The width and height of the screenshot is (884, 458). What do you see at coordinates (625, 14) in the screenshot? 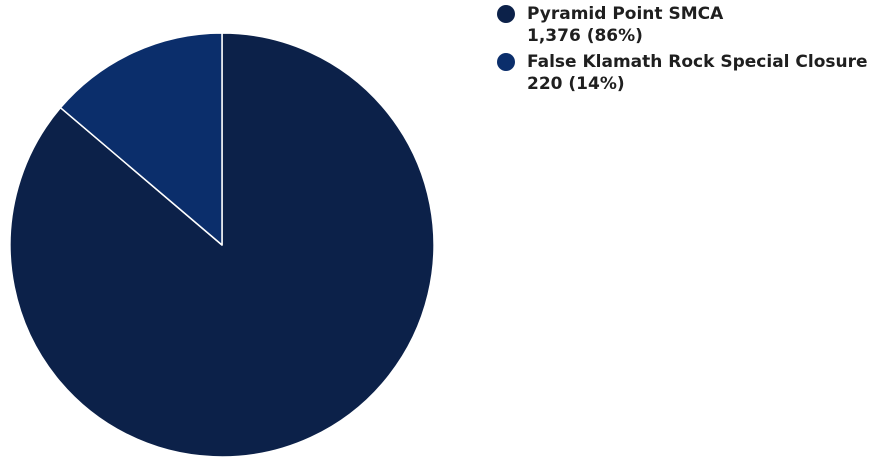
I see `legend-label-pyramid-point: Pyramid Point SMCA` at bounding box center [625, 14].